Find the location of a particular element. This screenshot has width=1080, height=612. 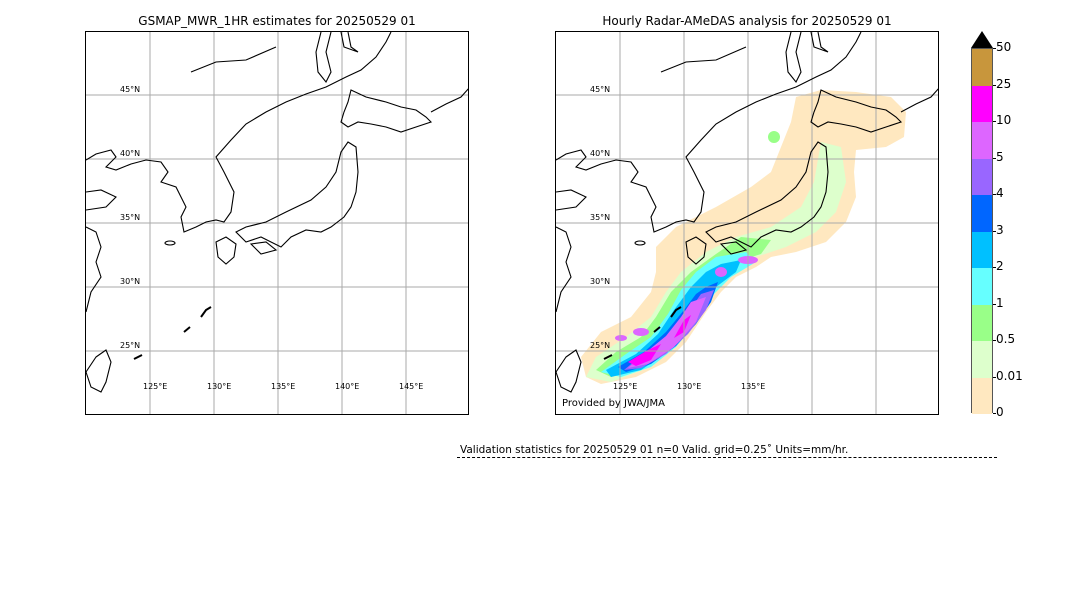

colorbar is located at coordinates (982, 231).